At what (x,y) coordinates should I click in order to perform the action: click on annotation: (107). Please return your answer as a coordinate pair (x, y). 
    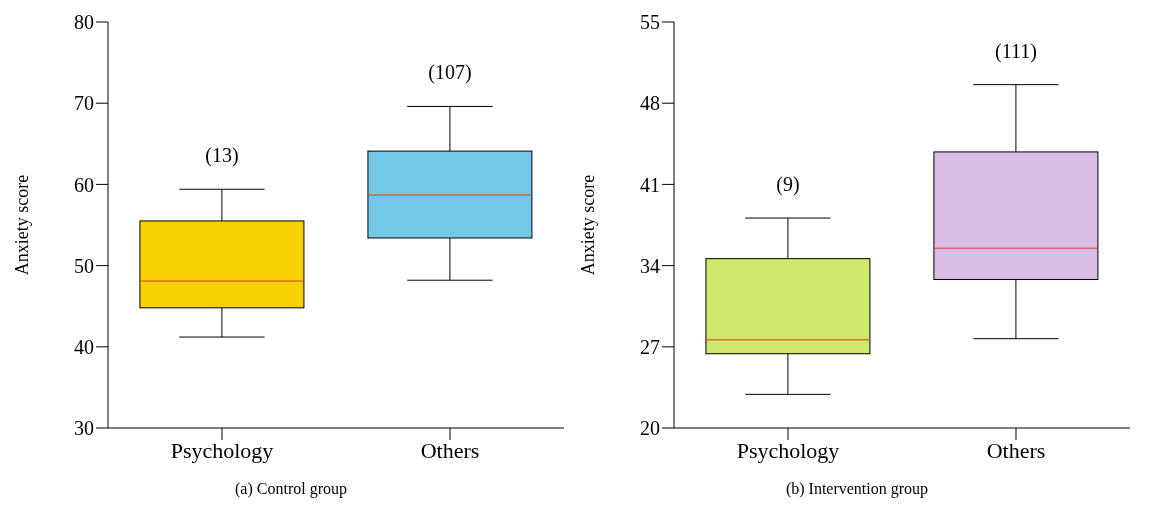
    Looking at the image, I should click on (450, 73).